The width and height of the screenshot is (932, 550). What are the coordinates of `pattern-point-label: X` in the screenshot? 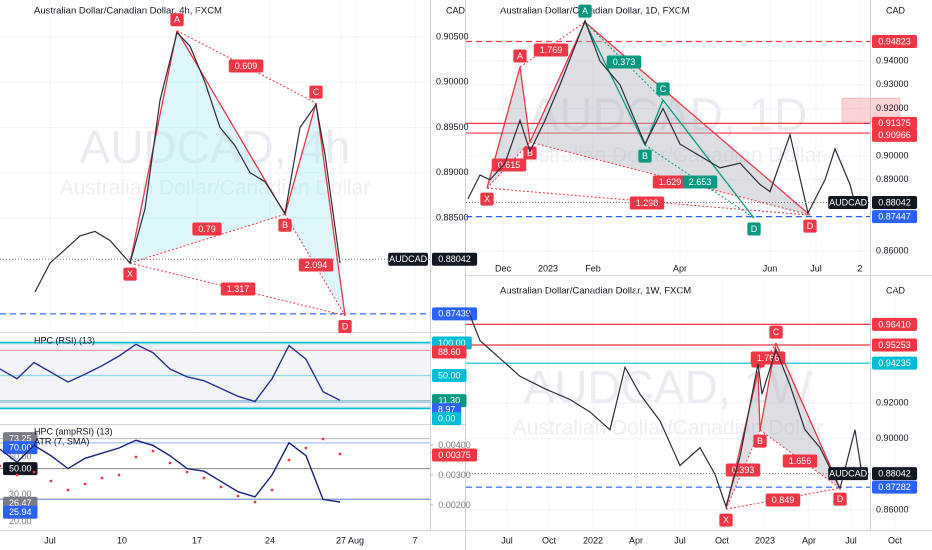 It's located at (487, 199).